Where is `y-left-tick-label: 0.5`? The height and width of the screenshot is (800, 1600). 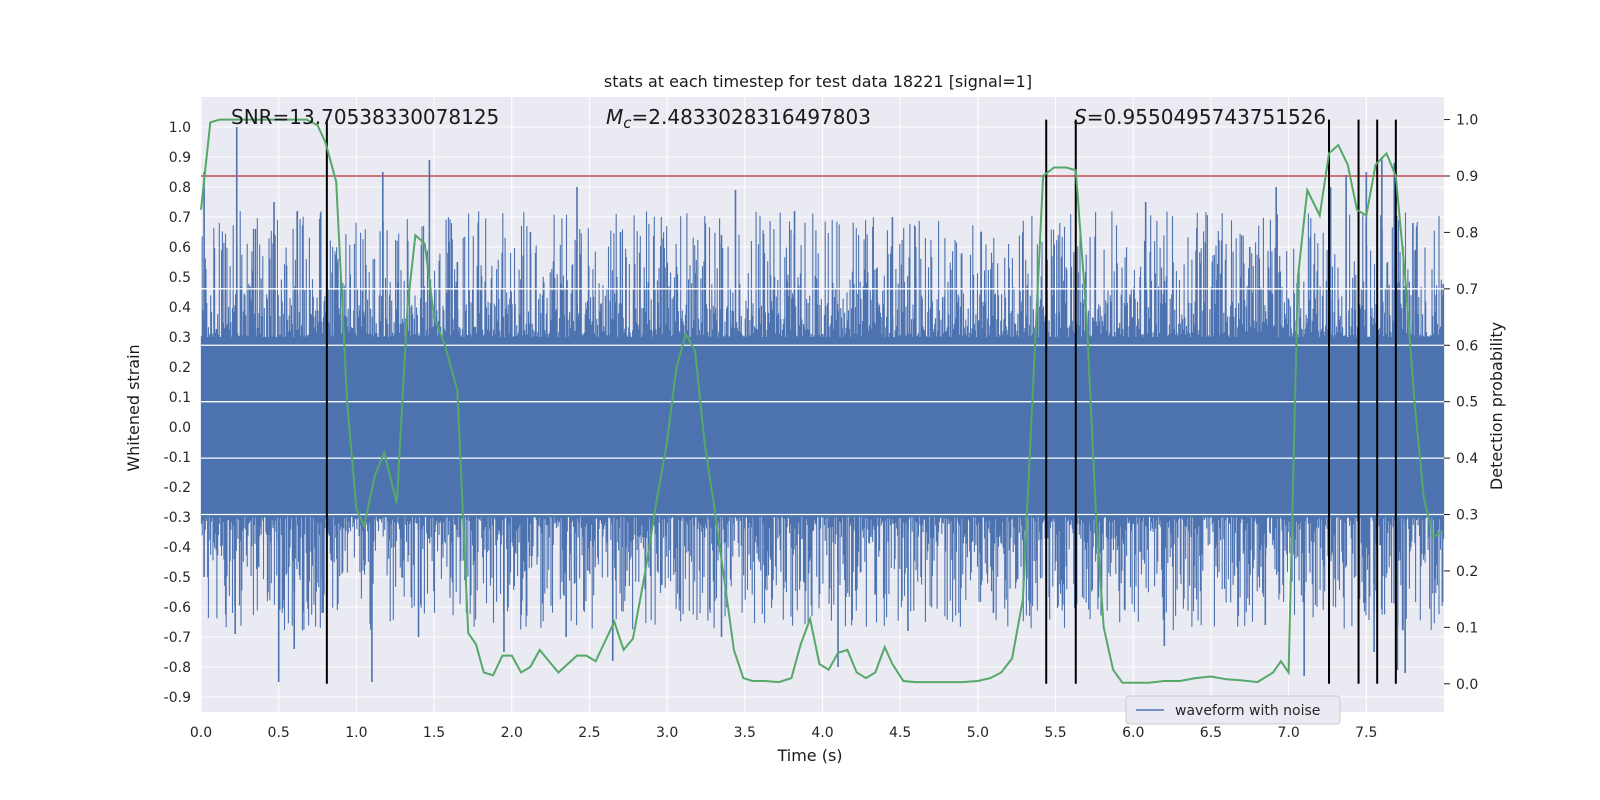 y-left-tick-label: 0.5 is located at coordinates (180, 278).